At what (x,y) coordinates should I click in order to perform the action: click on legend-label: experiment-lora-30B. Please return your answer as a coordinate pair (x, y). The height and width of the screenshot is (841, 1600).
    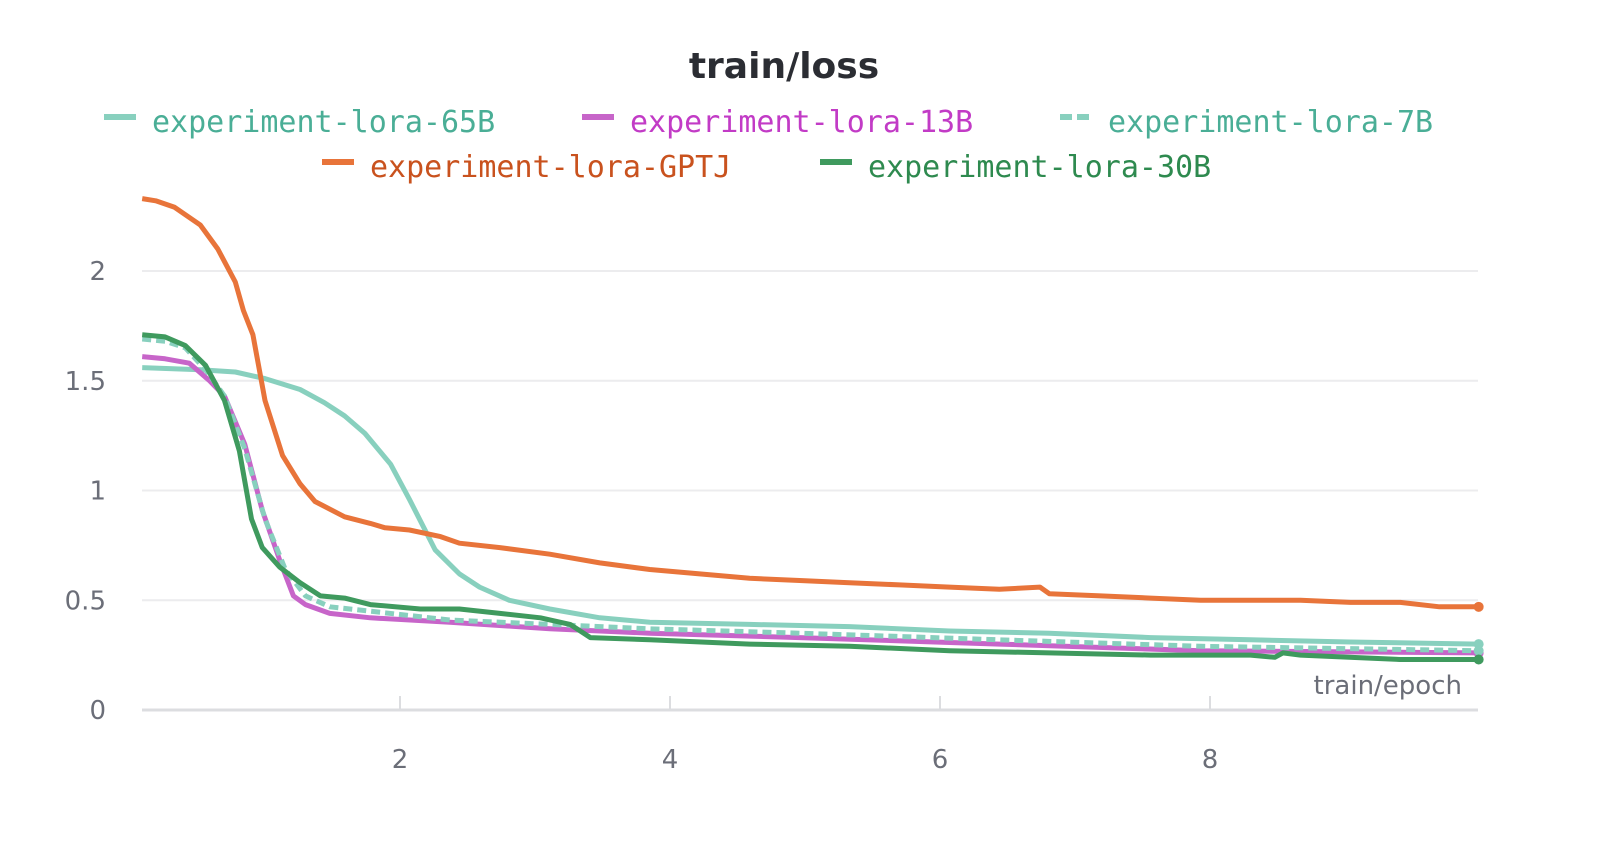
    Looking at the image, I should click on (1039, 167).